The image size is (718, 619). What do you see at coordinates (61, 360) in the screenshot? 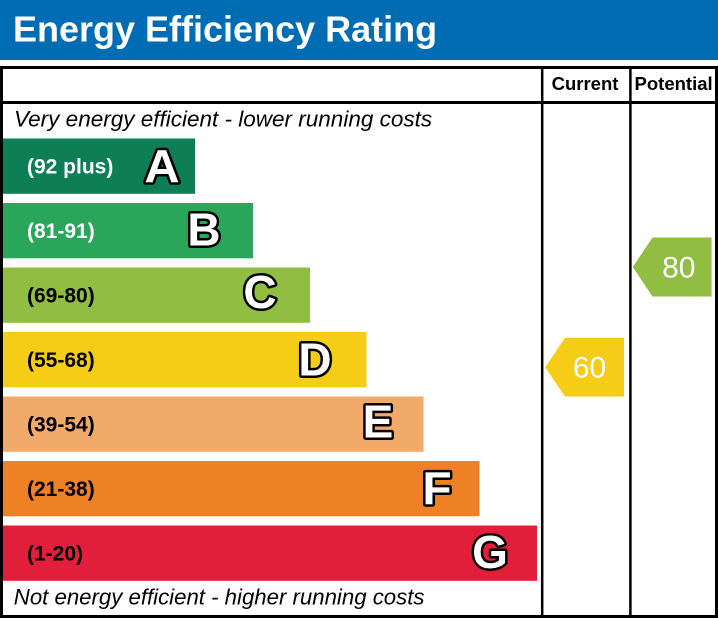
I see `svg-text: (55-68)` at bounding box center [61, 360].